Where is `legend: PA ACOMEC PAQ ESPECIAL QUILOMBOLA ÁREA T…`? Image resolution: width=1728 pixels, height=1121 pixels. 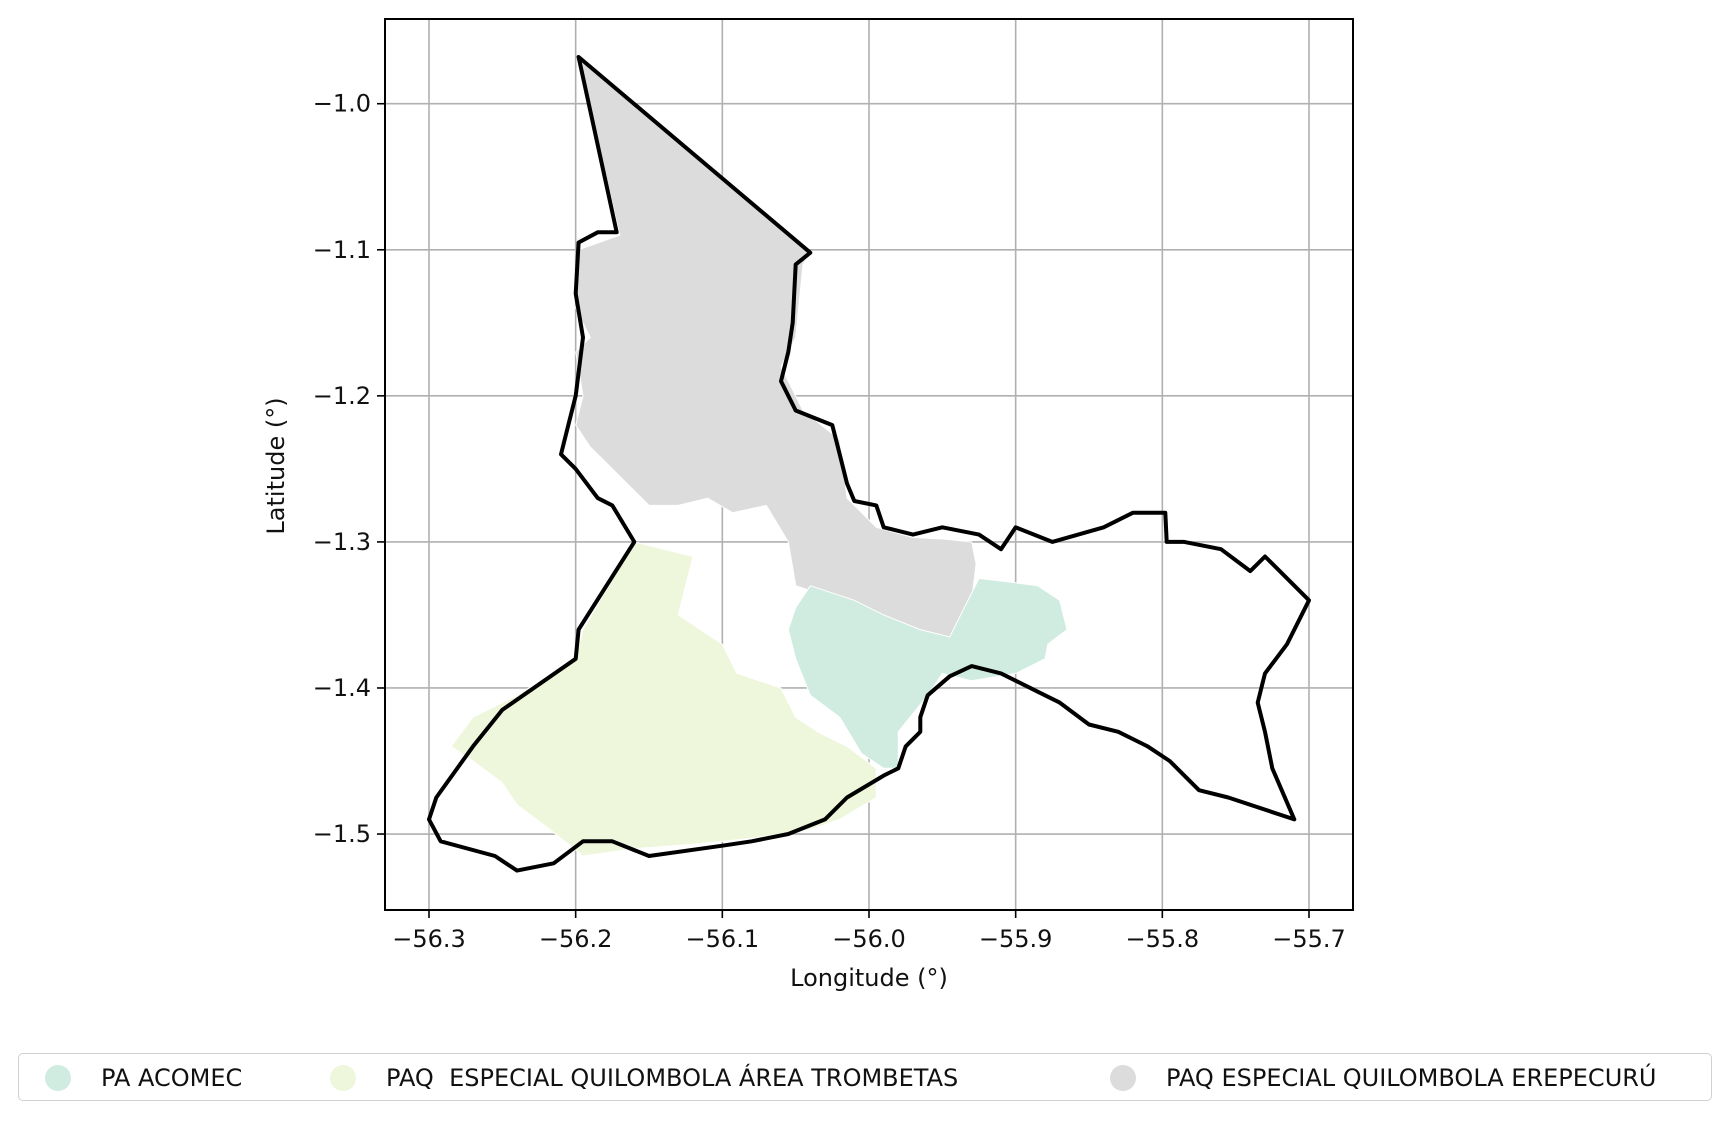
legend: PA ACOMEC PAQ ESPECIAL QUILOMBOLA ÁREA T… is located at coordinates (865, 1077).